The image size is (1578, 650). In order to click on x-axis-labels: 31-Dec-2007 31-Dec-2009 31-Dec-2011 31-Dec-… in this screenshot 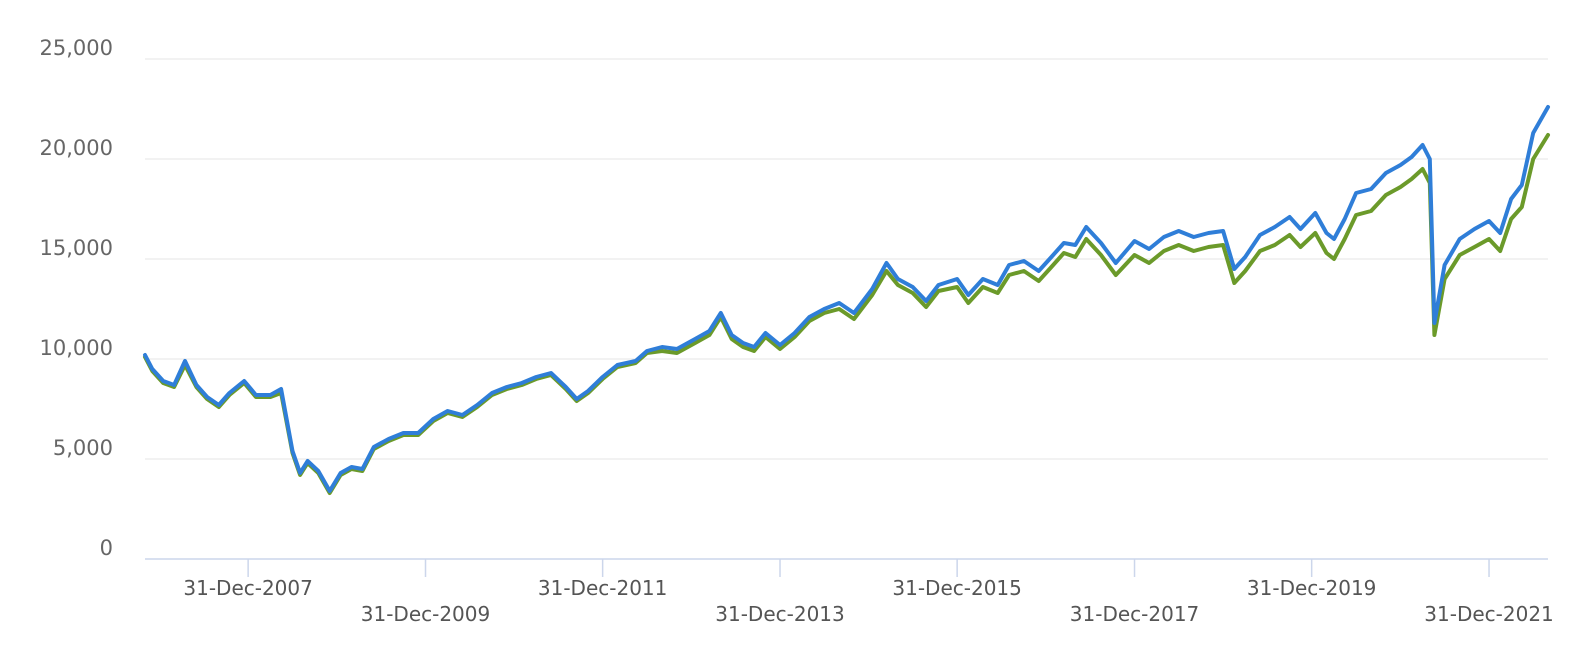, I will do `click(868, 601)`.